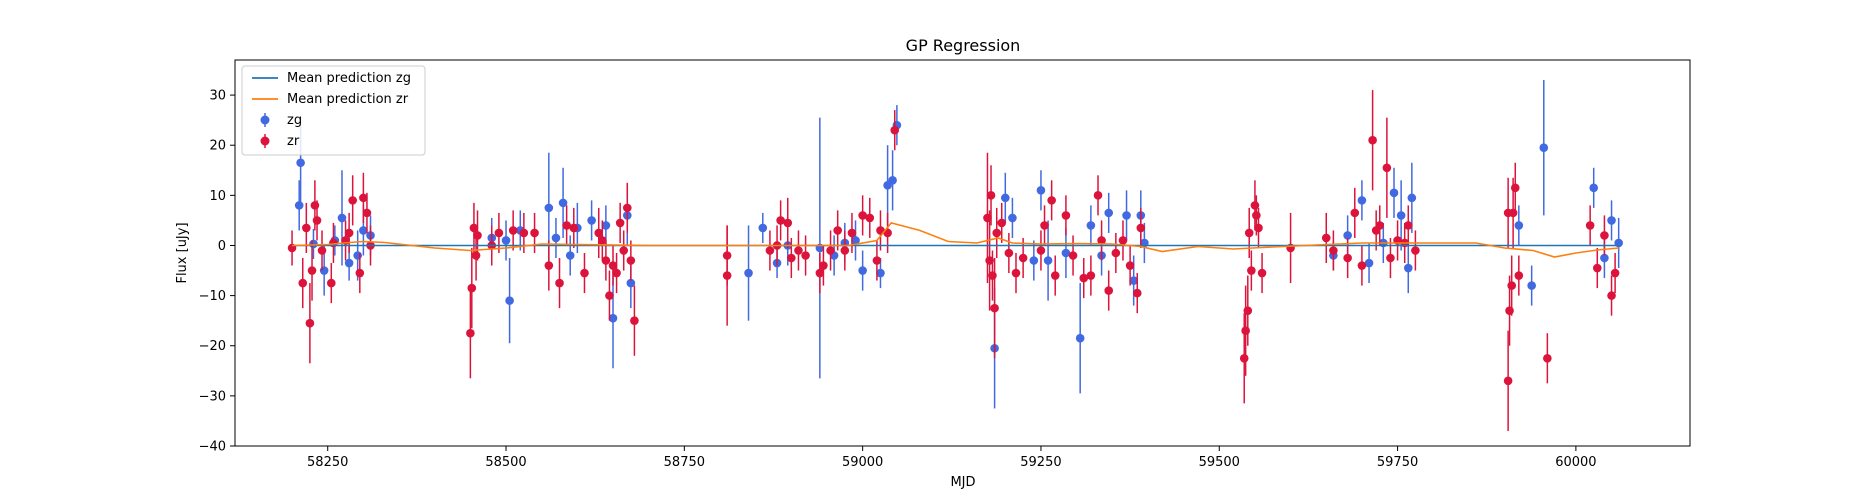 Image resolution: width=1875 pixels, height=500 pixels. Describe the element at coordinates (212, 396) in the screenshot. I see `y-tick-label: −30` at that location.